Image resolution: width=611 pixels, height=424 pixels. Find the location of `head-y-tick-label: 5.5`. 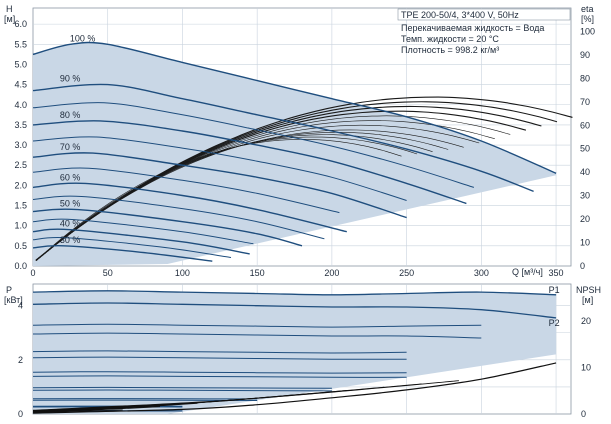

head-y-tick-label: 5.5 is located at coordinates (20, 44).